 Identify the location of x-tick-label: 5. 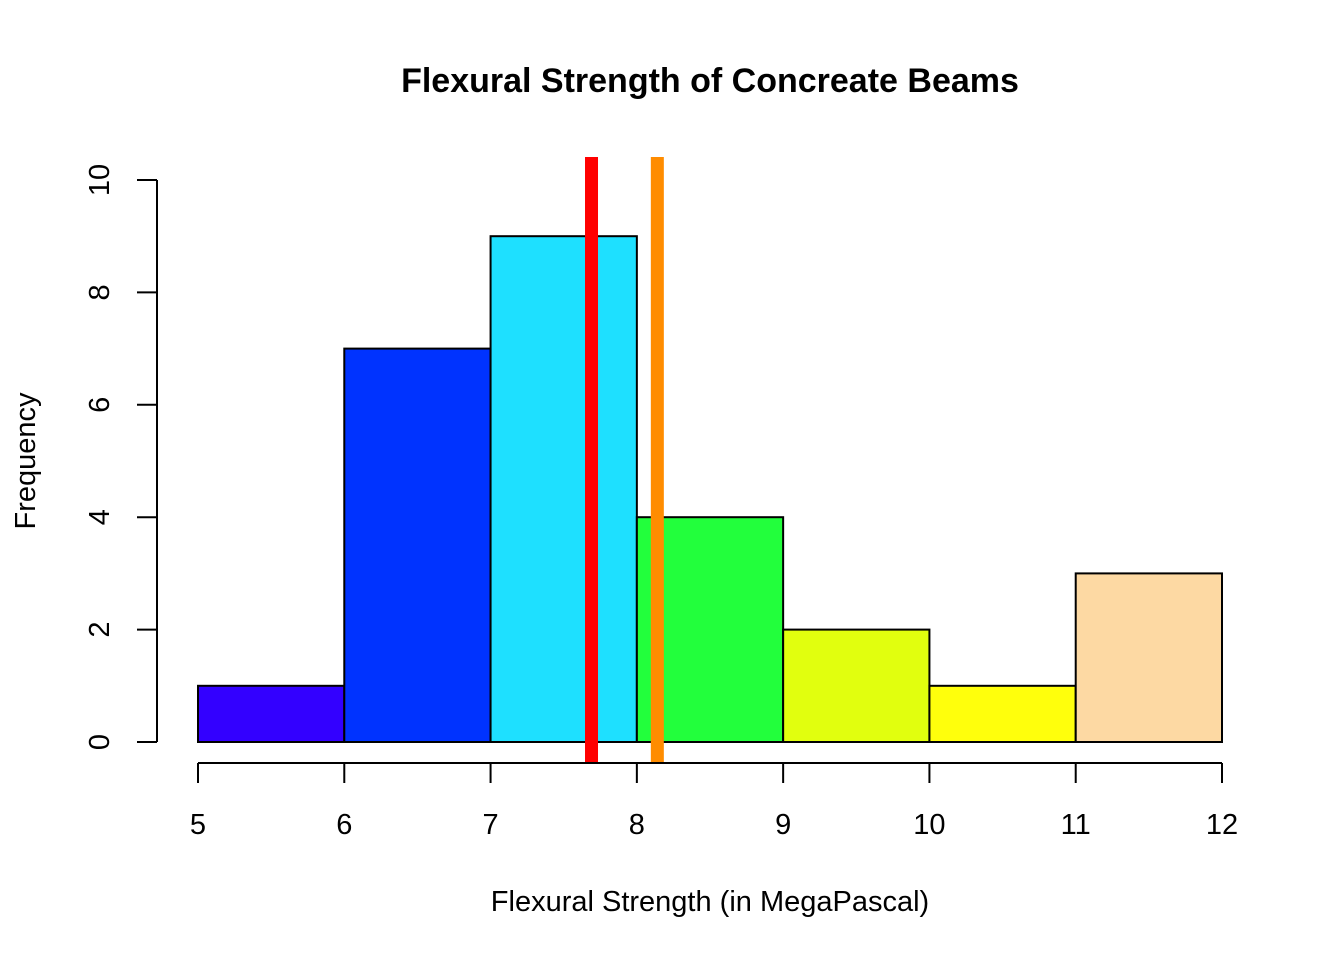
(198, 825).